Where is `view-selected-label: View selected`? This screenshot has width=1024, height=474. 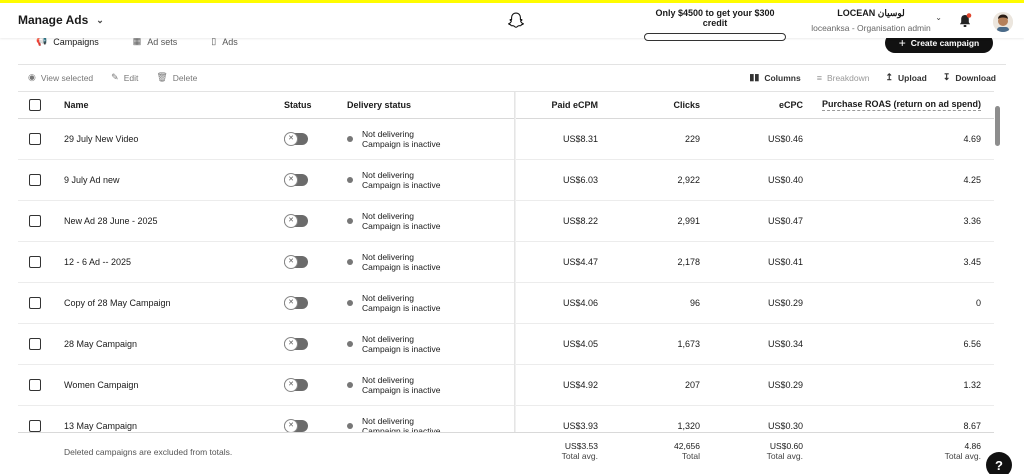
view-selected-label: View selected is located at coordinates (67, 77).